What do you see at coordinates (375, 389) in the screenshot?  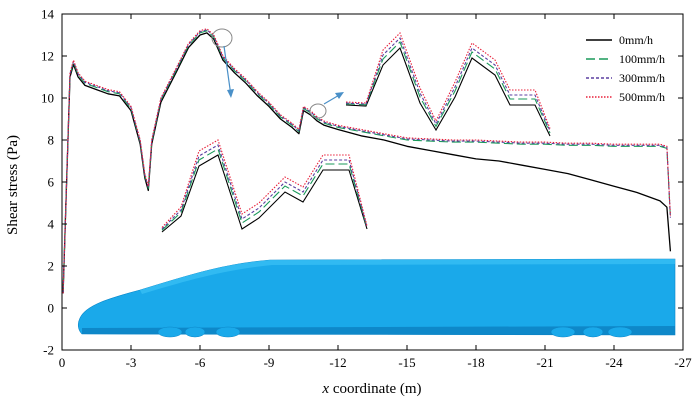 I see `x-axis-title-rest: coordinate (m)` at bounding box center [375, 389].